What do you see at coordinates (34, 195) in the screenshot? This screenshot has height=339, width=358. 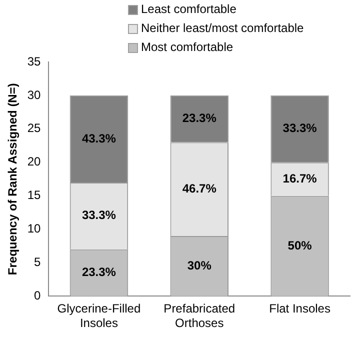 I see `y-tick-label: 15` at bounding box center [34, 195].